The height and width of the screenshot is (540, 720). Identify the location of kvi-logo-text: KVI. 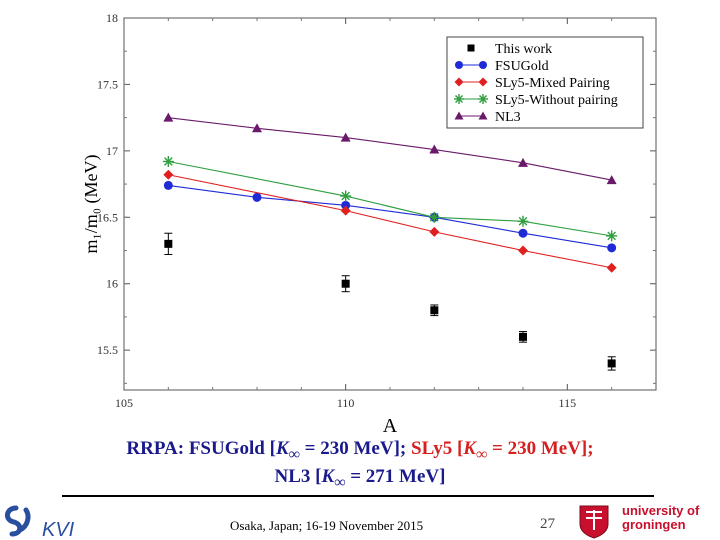
(58, 529).